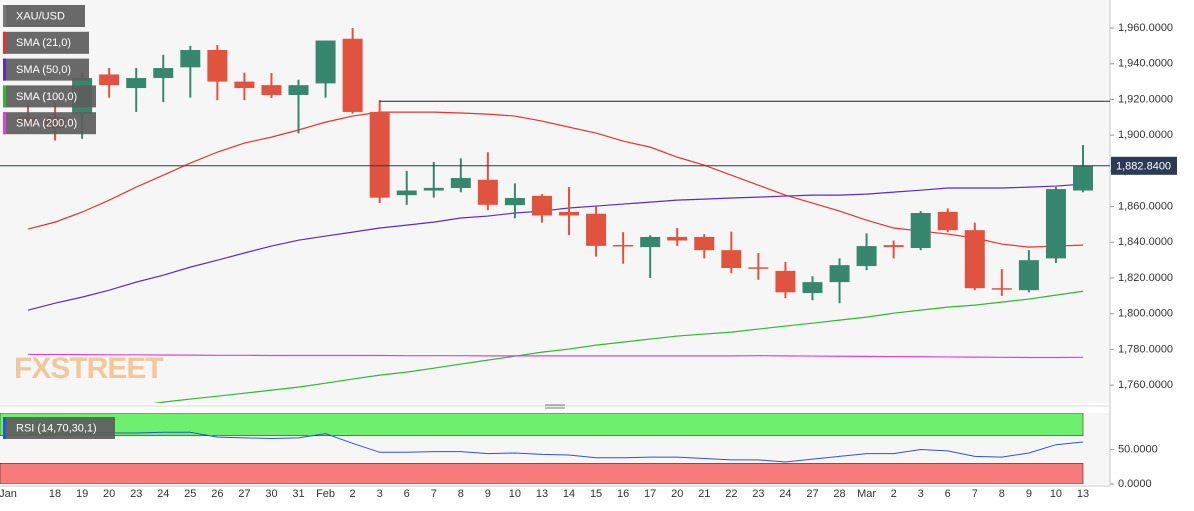  Describe the element at coordinates (1145, 135) in the screenshot. I see `y-tick-label: 1,900.0000` at that location.